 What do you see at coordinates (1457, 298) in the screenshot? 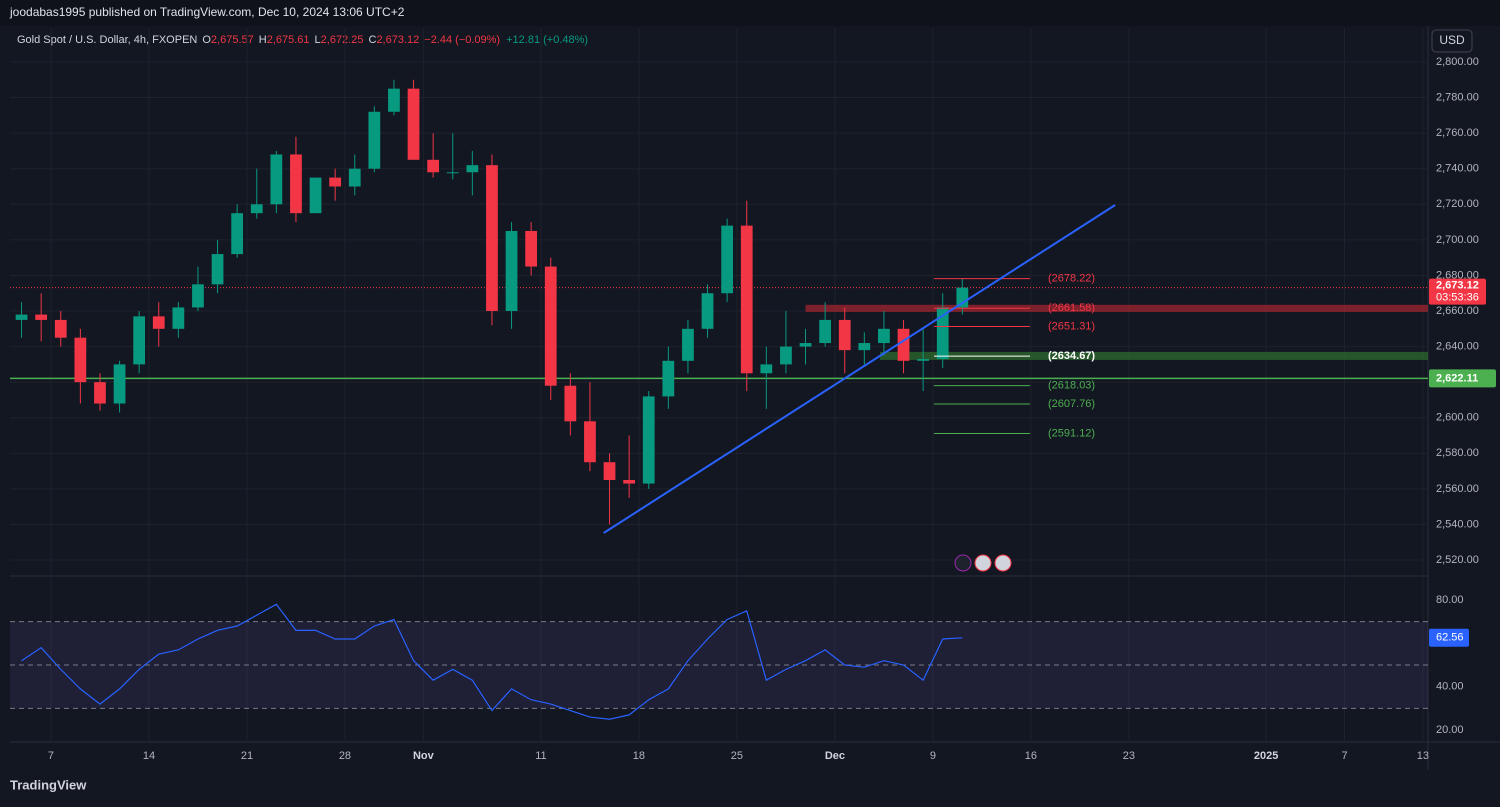
I see `countdown-label: 03:53:36` at bounding box center [1457, 298].